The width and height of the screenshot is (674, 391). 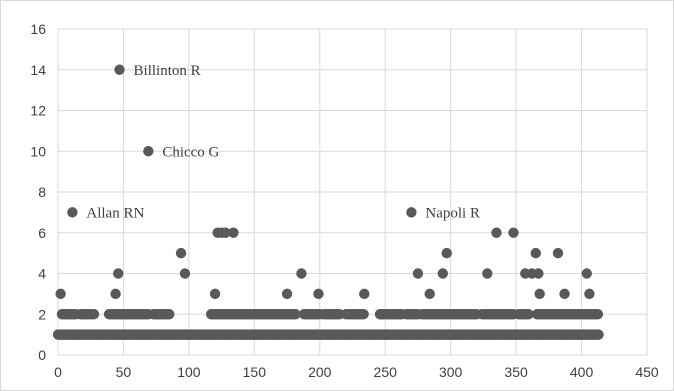 What do you see at coordinates (38, 70) in the screenshot?
I see `y-tick-label: 14` at bounding box center [38, 70].